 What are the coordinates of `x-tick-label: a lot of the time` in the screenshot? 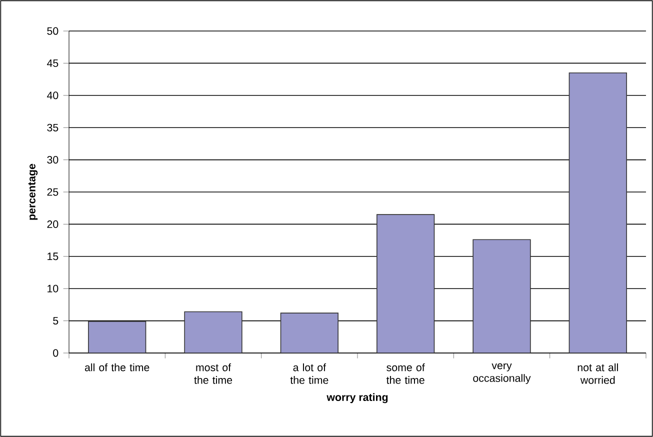 It's located at (309, 373).